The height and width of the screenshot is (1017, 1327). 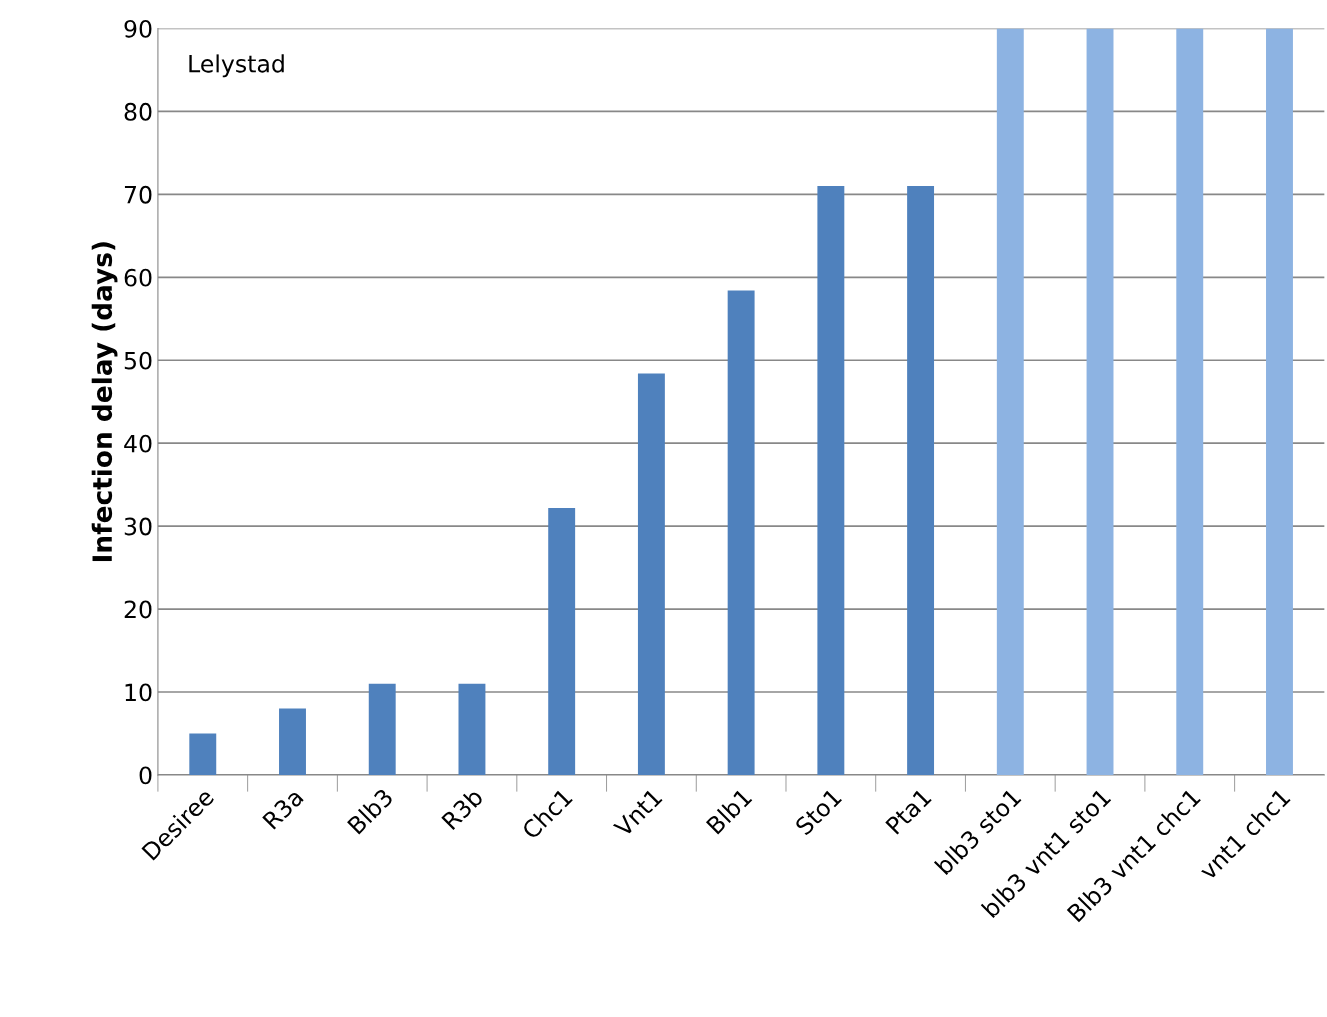 I want to click on y-tick-label: 40, so click(x=138, y=443).